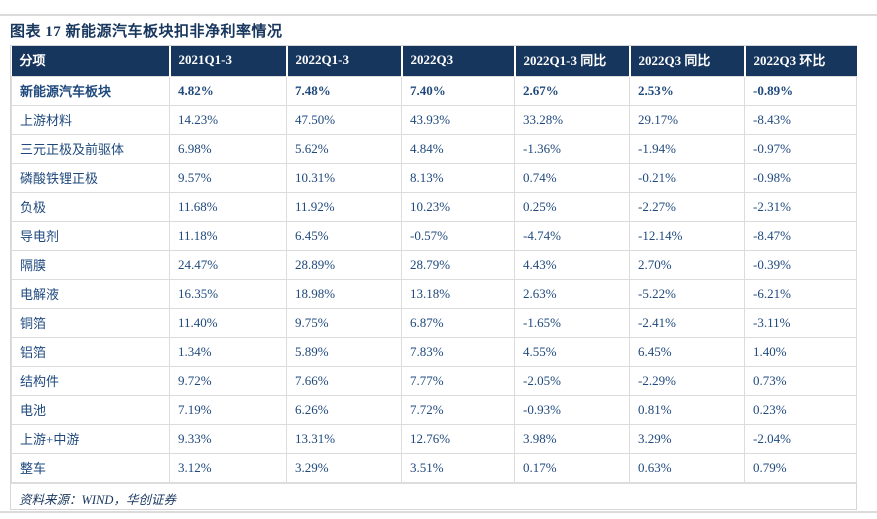  I want to click on cell-value: 0.73%, so click(800, 380).